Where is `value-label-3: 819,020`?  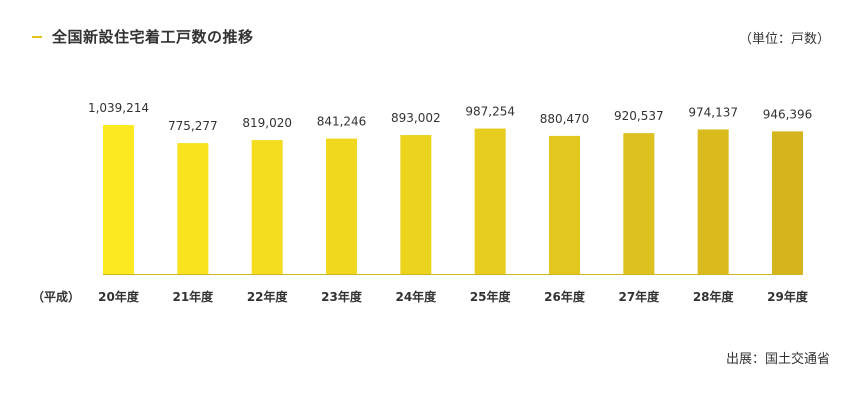
value-label-3: 819,020 is located at coordinates (267, 123).